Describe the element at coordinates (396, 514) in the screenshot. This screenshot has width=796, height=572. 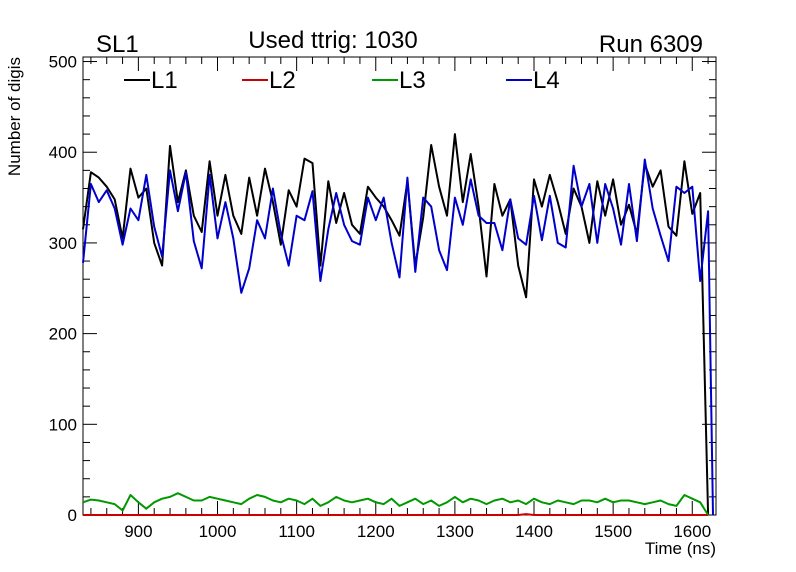
I see `series-line-l2` at that location.